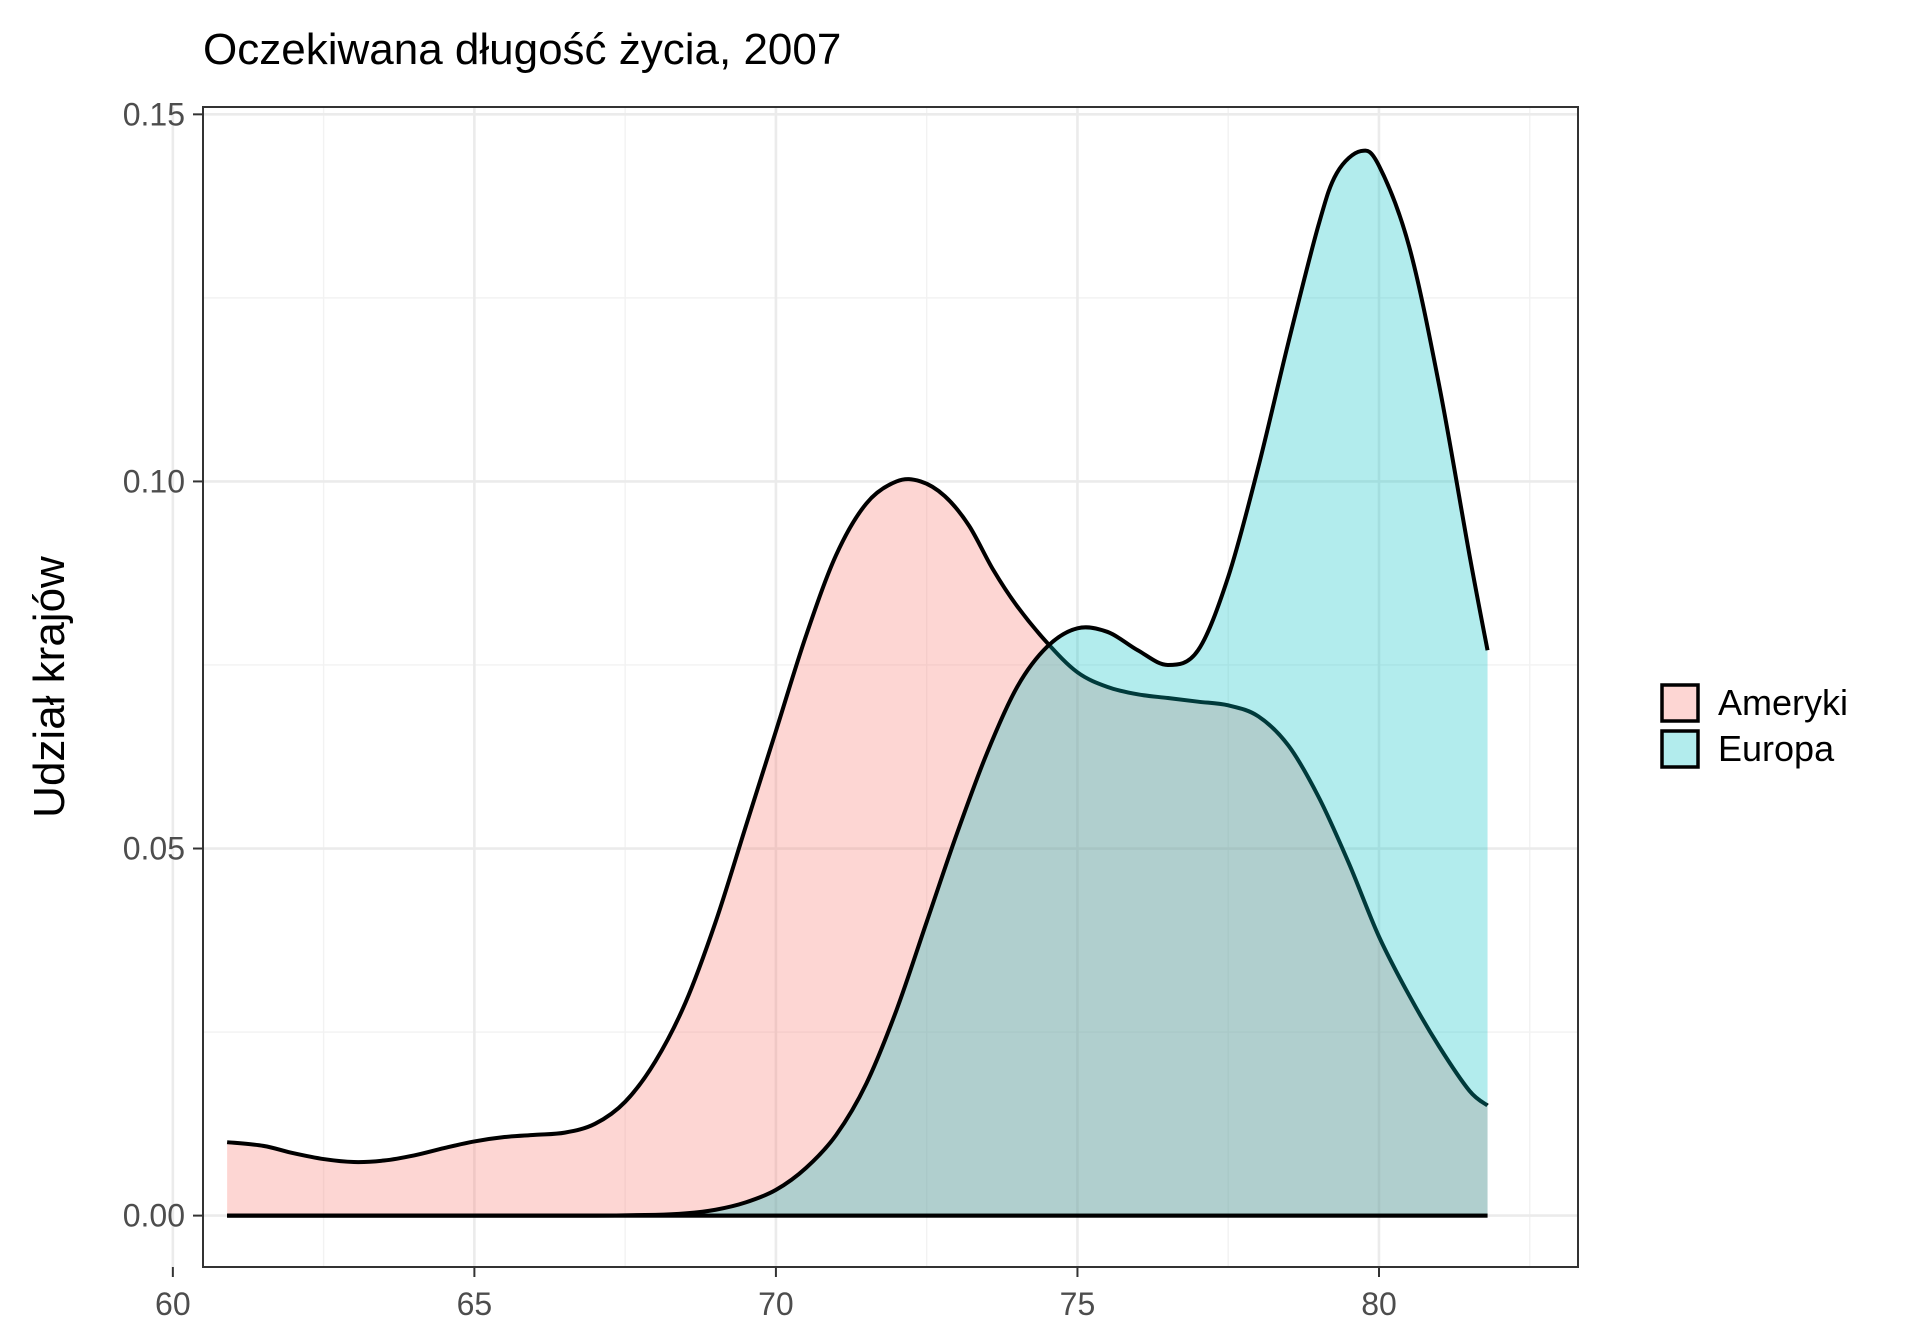 Image resolution: width=1920 pixels, height=1344 pixels. I want to click on chart-title: Oczekiwana długość życia, 2007, so click(522, 49).